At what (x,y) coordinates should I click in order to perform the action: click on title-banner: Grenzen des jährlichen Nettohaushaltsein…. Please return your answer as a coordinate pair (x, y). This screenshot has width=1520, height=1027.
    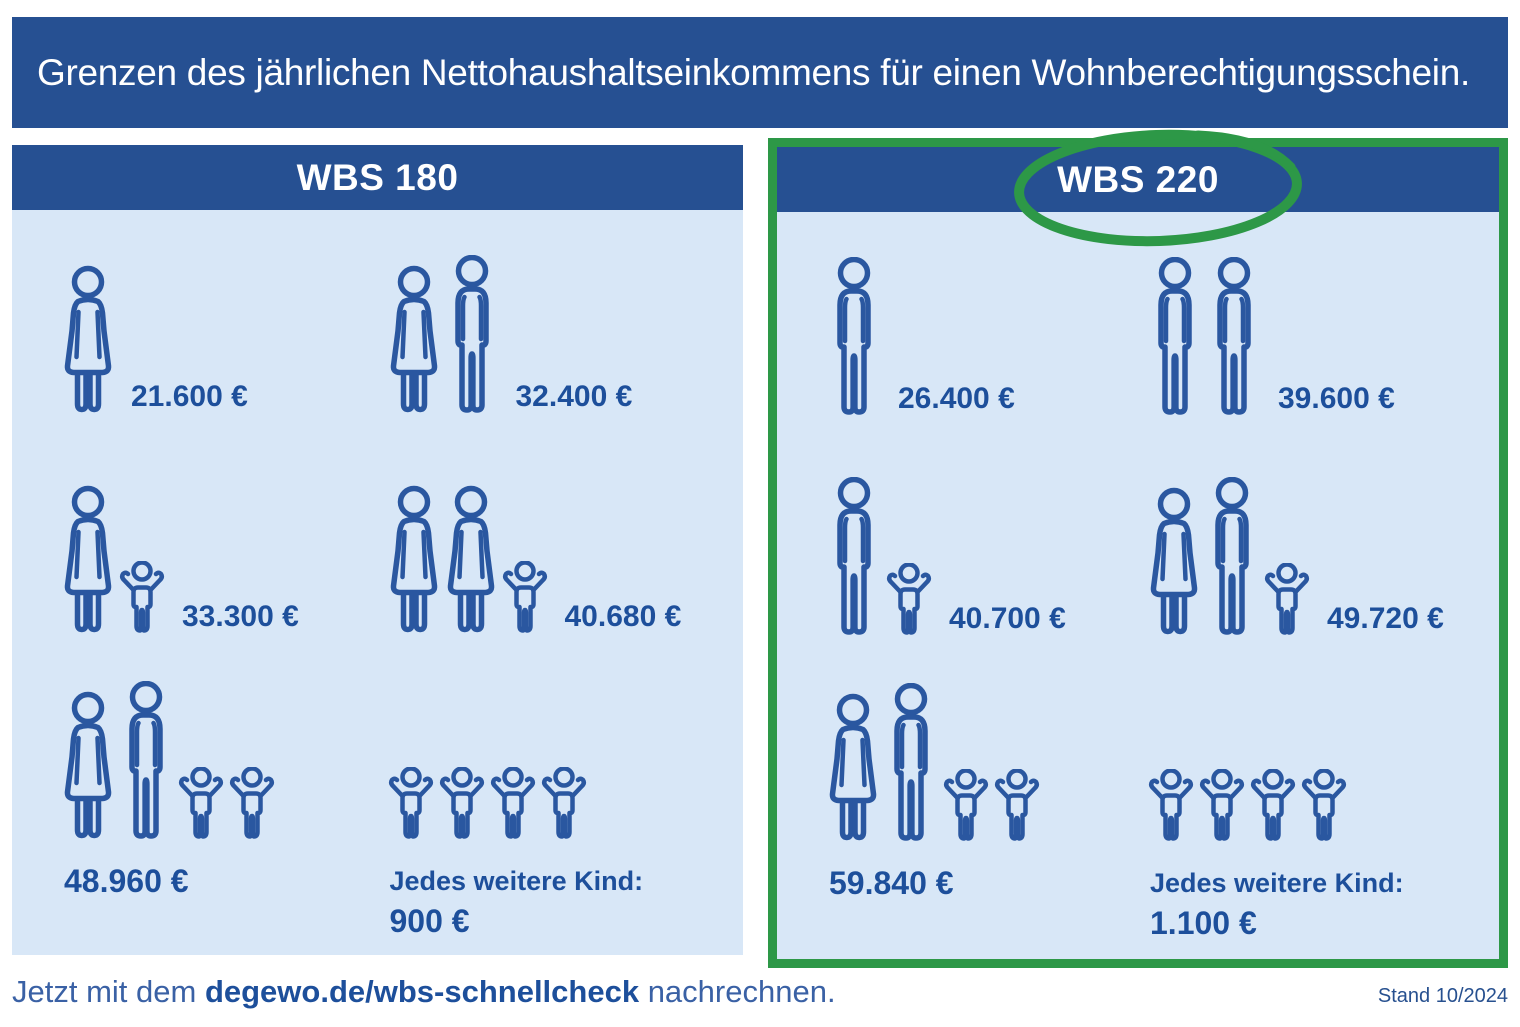
    Looking at the image, I should click on (760, 72).